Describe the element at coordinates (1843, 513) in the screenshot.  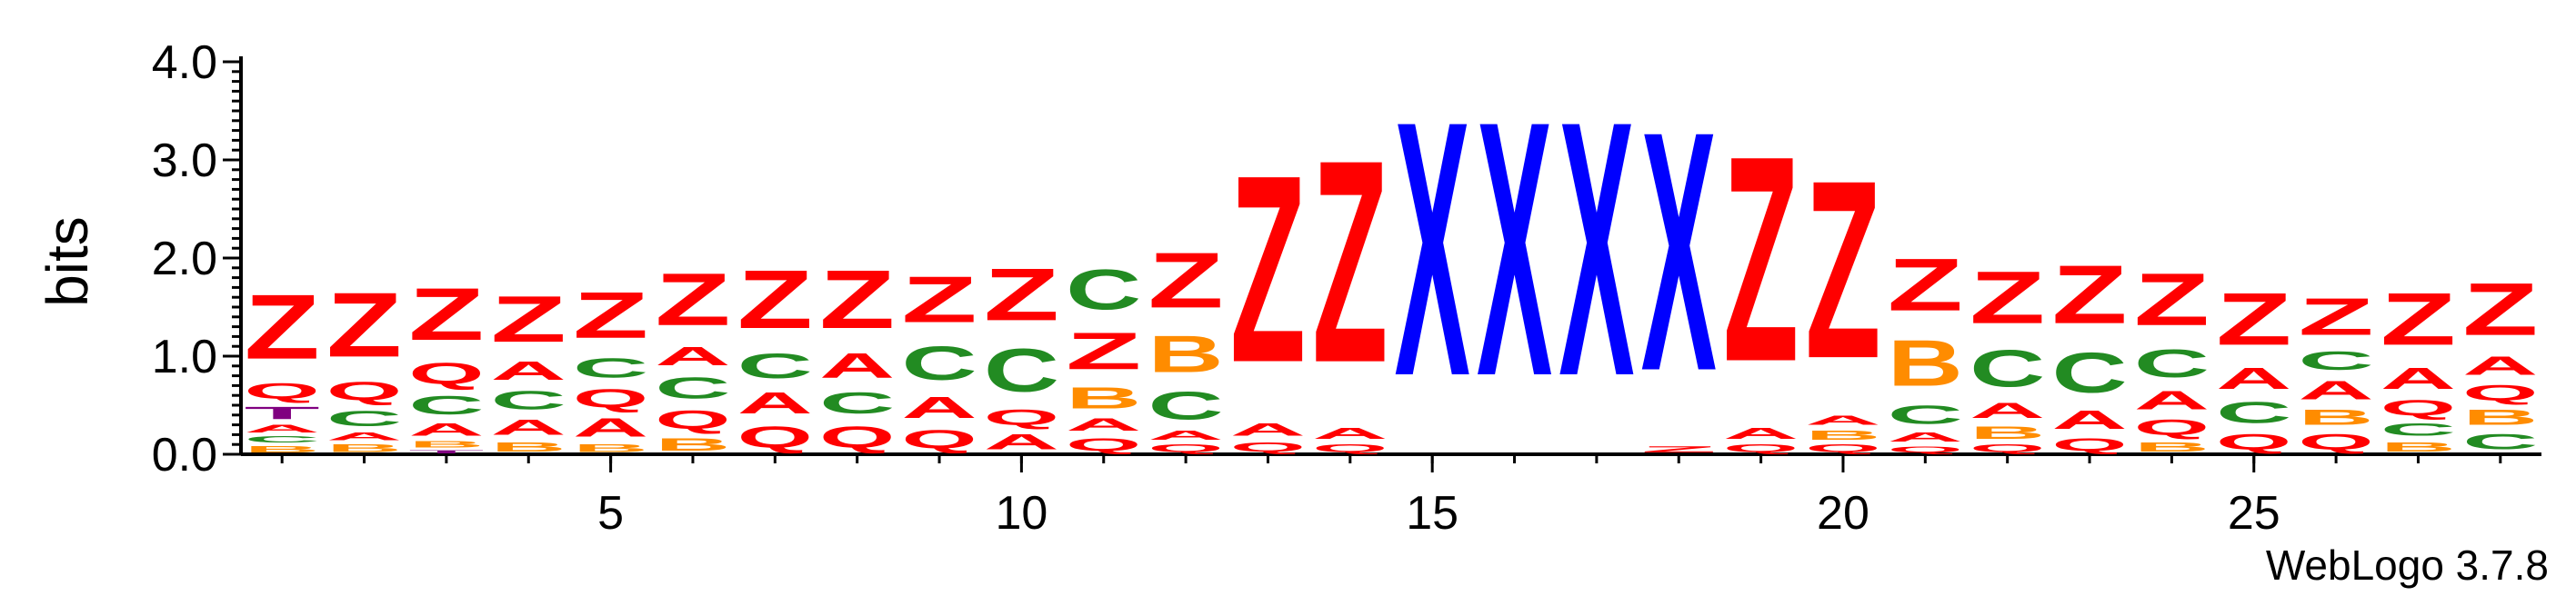
I see `x-tick-label: 20` at that location.